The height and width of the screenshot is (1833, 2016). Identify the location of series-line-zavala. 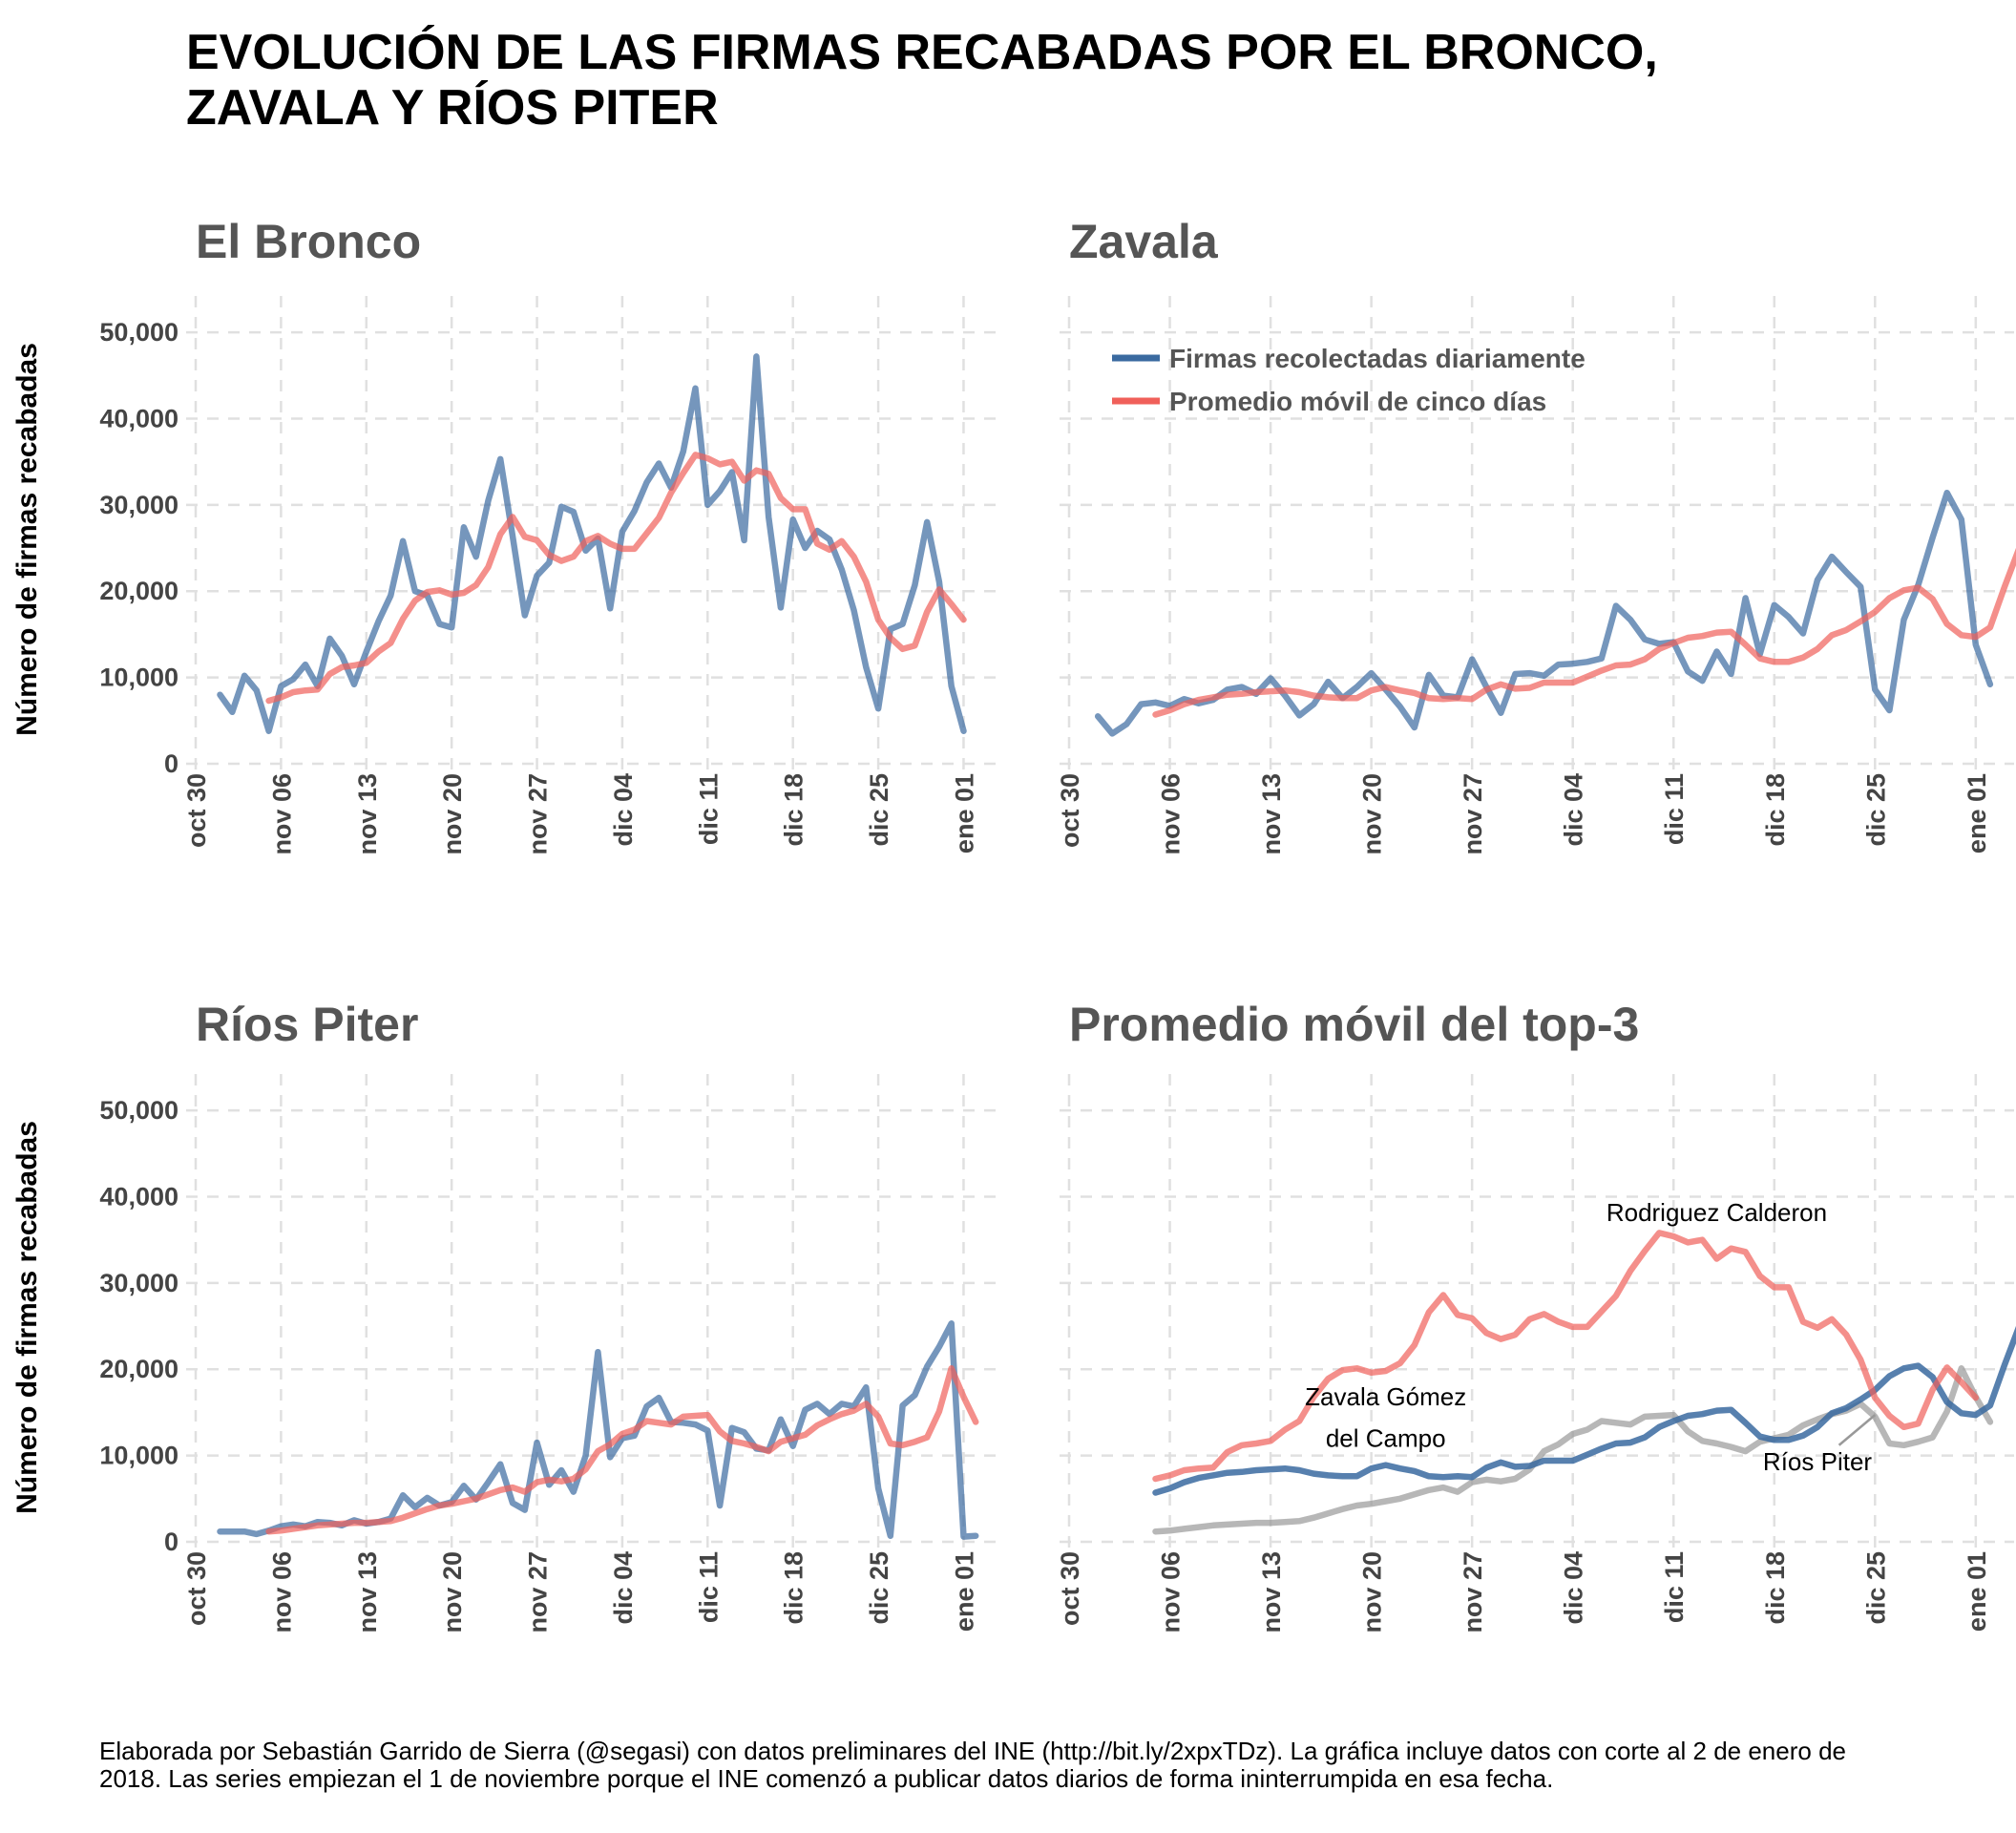
(1584, 1411).